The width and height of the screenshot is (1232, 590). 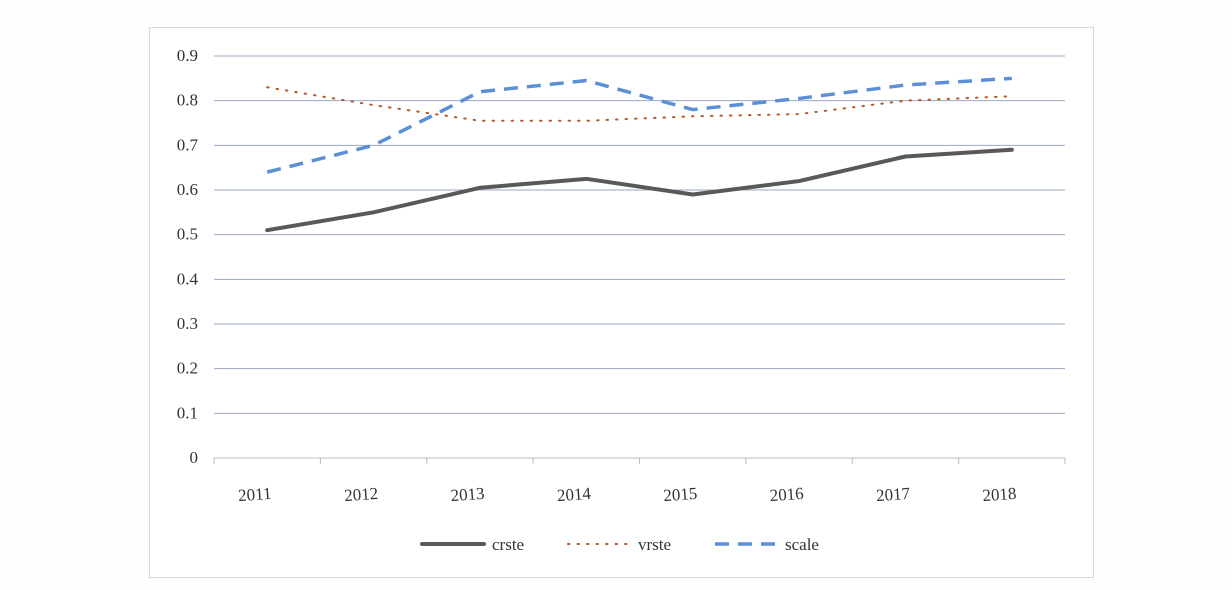 What do you see at coordinates (786, 494) in the screenshot?
I see `x-tick-label: 2016` at bounding box center [786, 494].